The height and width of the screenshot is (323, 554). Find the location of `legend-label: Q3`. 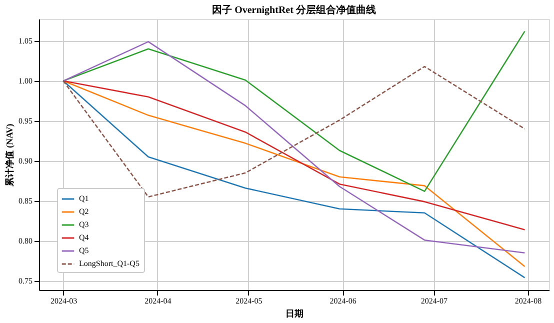

legend-label: Q3 is located at coordinates (84, 224).